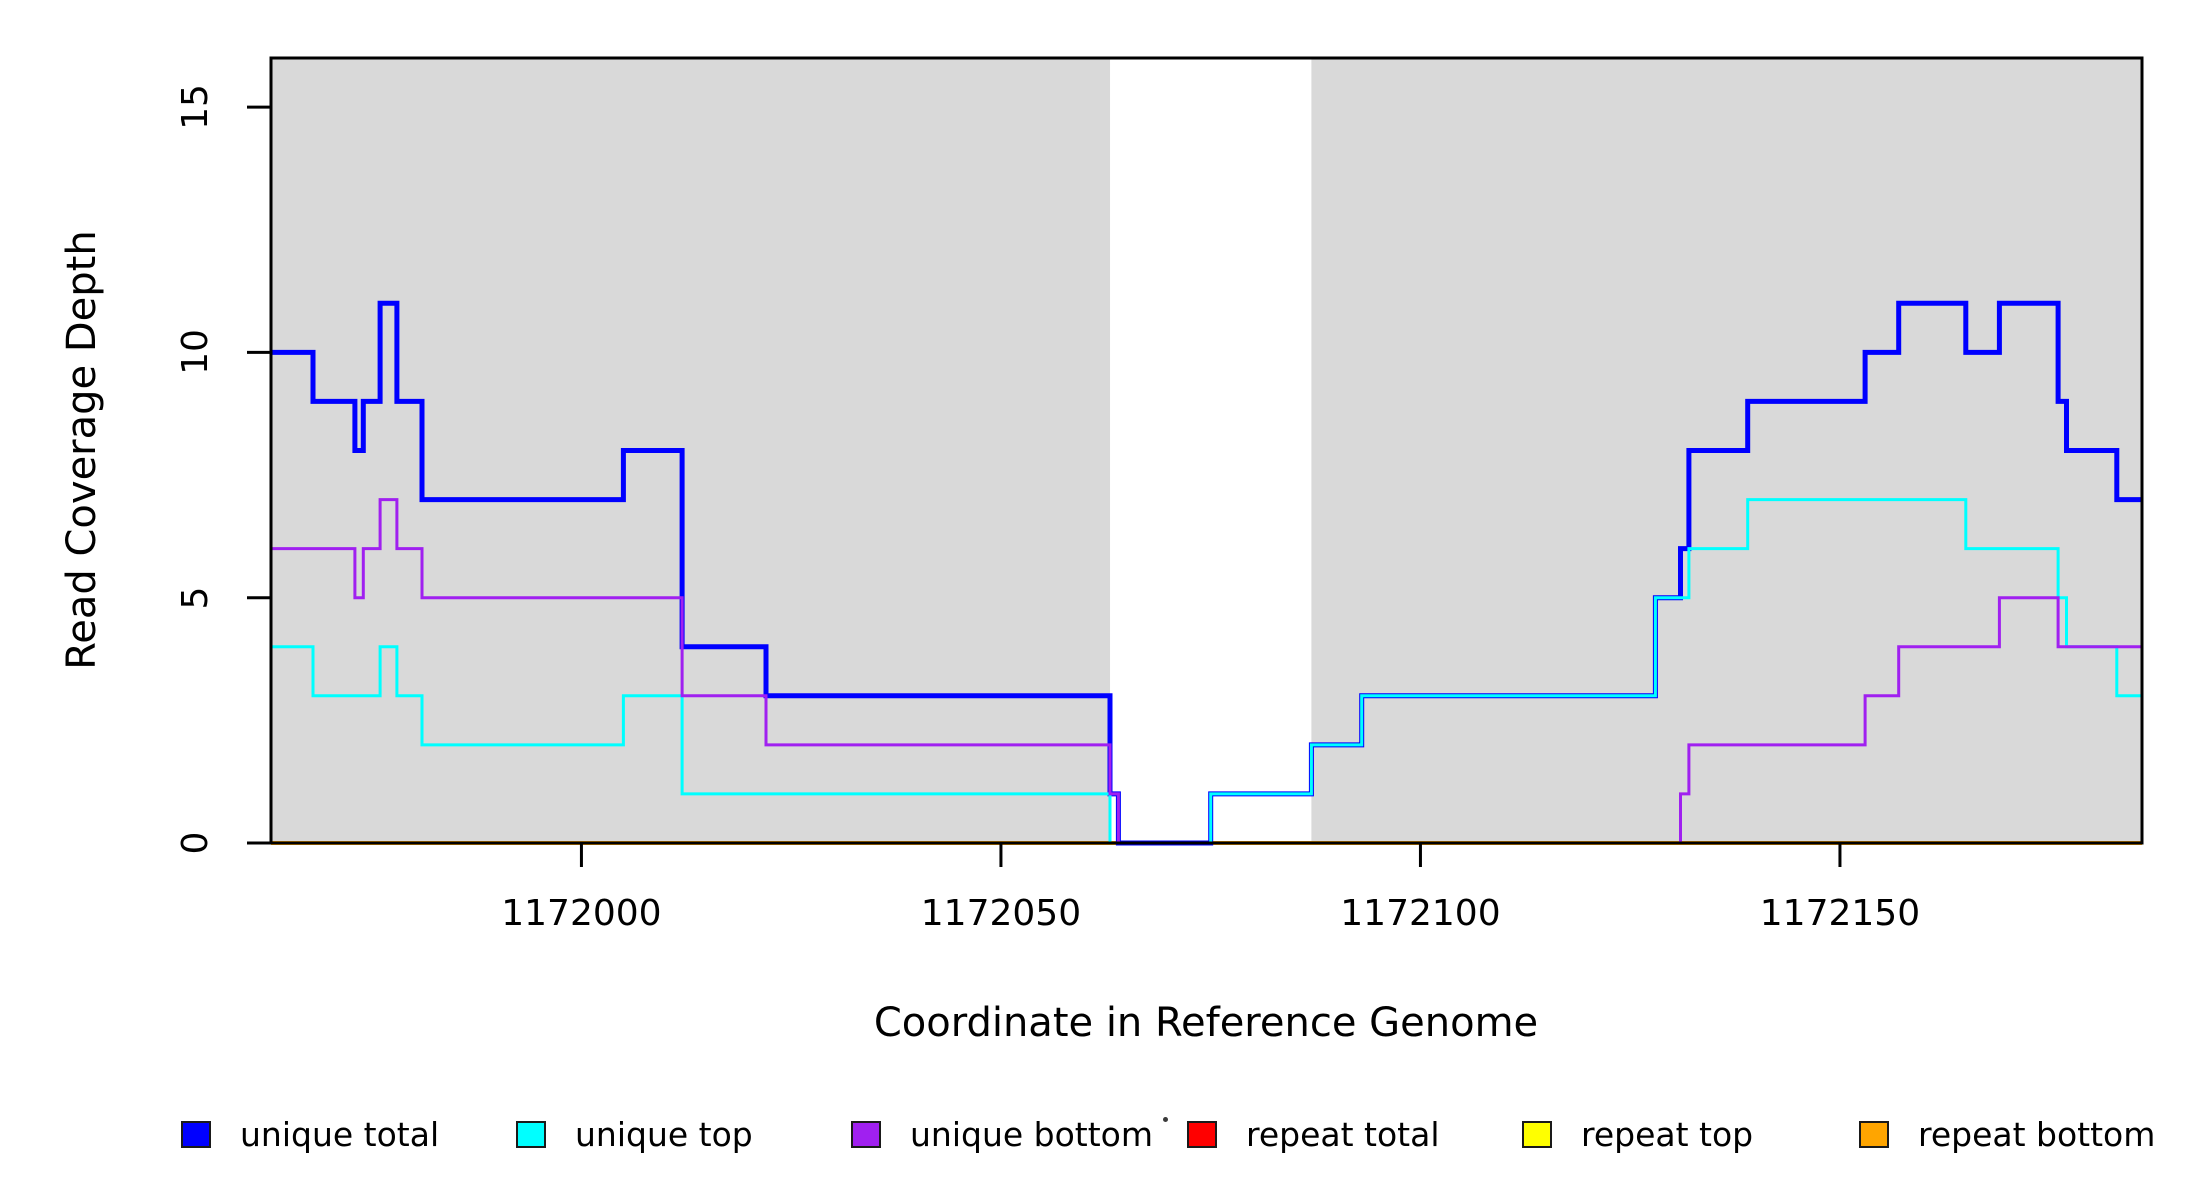 Image resolution: width=2200 pixels, height=1200 pixels. What do you see at coordinates (581, 913) in the screenshot?
I see `x-tick-label-1172000: 1172000` at bounding box center [581, 913].